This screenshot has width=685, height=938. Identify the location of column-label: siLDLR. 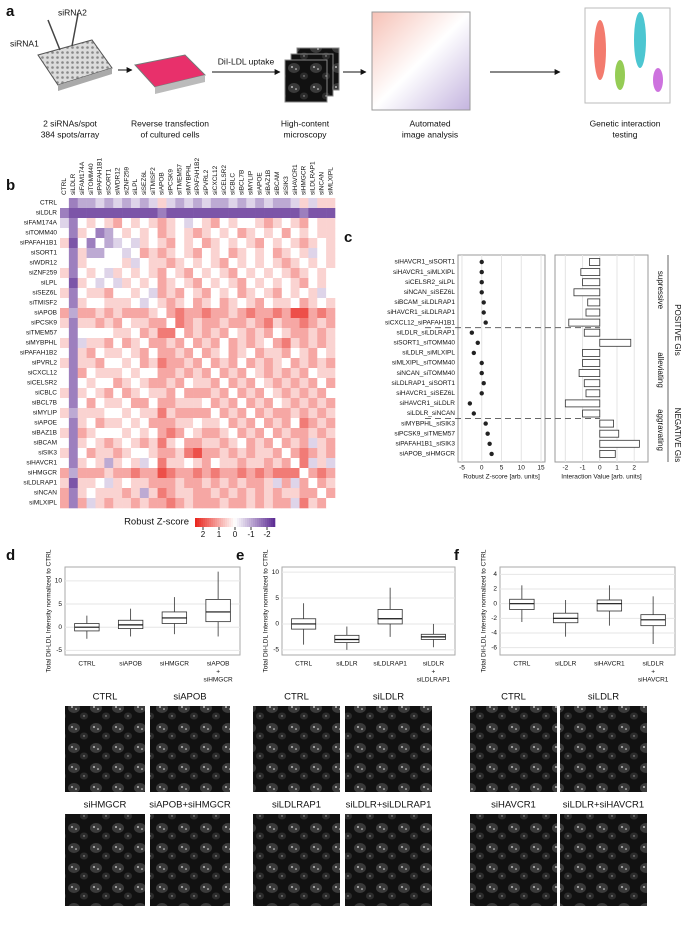
(73, 184).